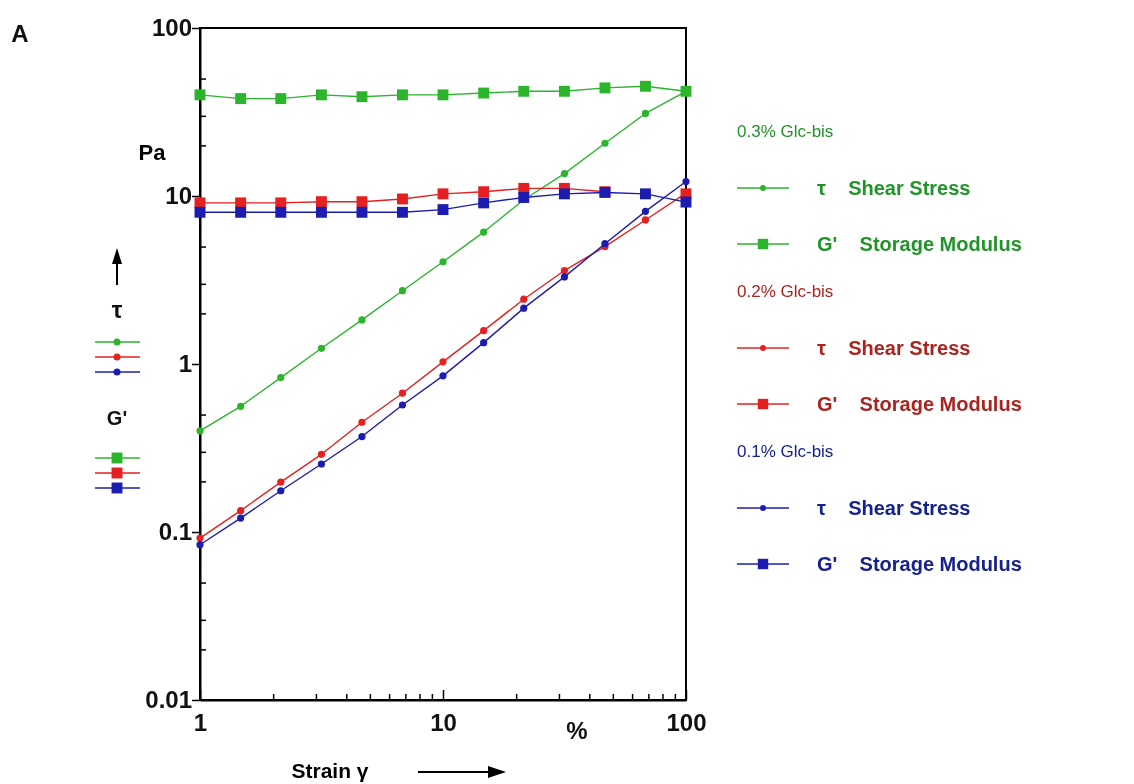  Describe the element at coordinates (152, 152) in the screenshot. I see `y-axis-title: Pa` at that location.